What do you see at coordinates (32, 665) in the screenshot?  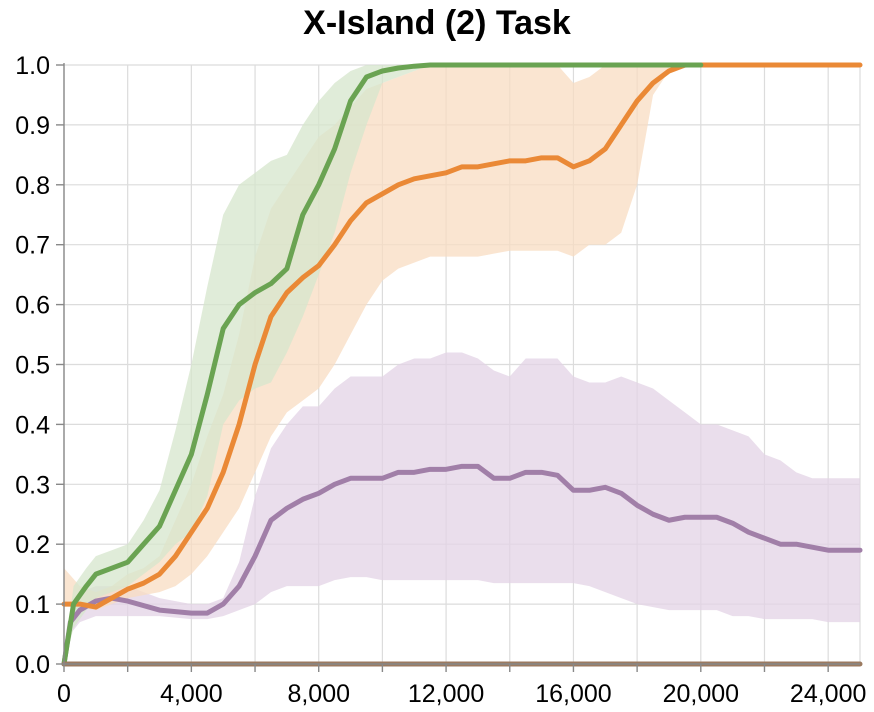 I see `y-tick-label: 0.0` at bounding box center [32, 665].